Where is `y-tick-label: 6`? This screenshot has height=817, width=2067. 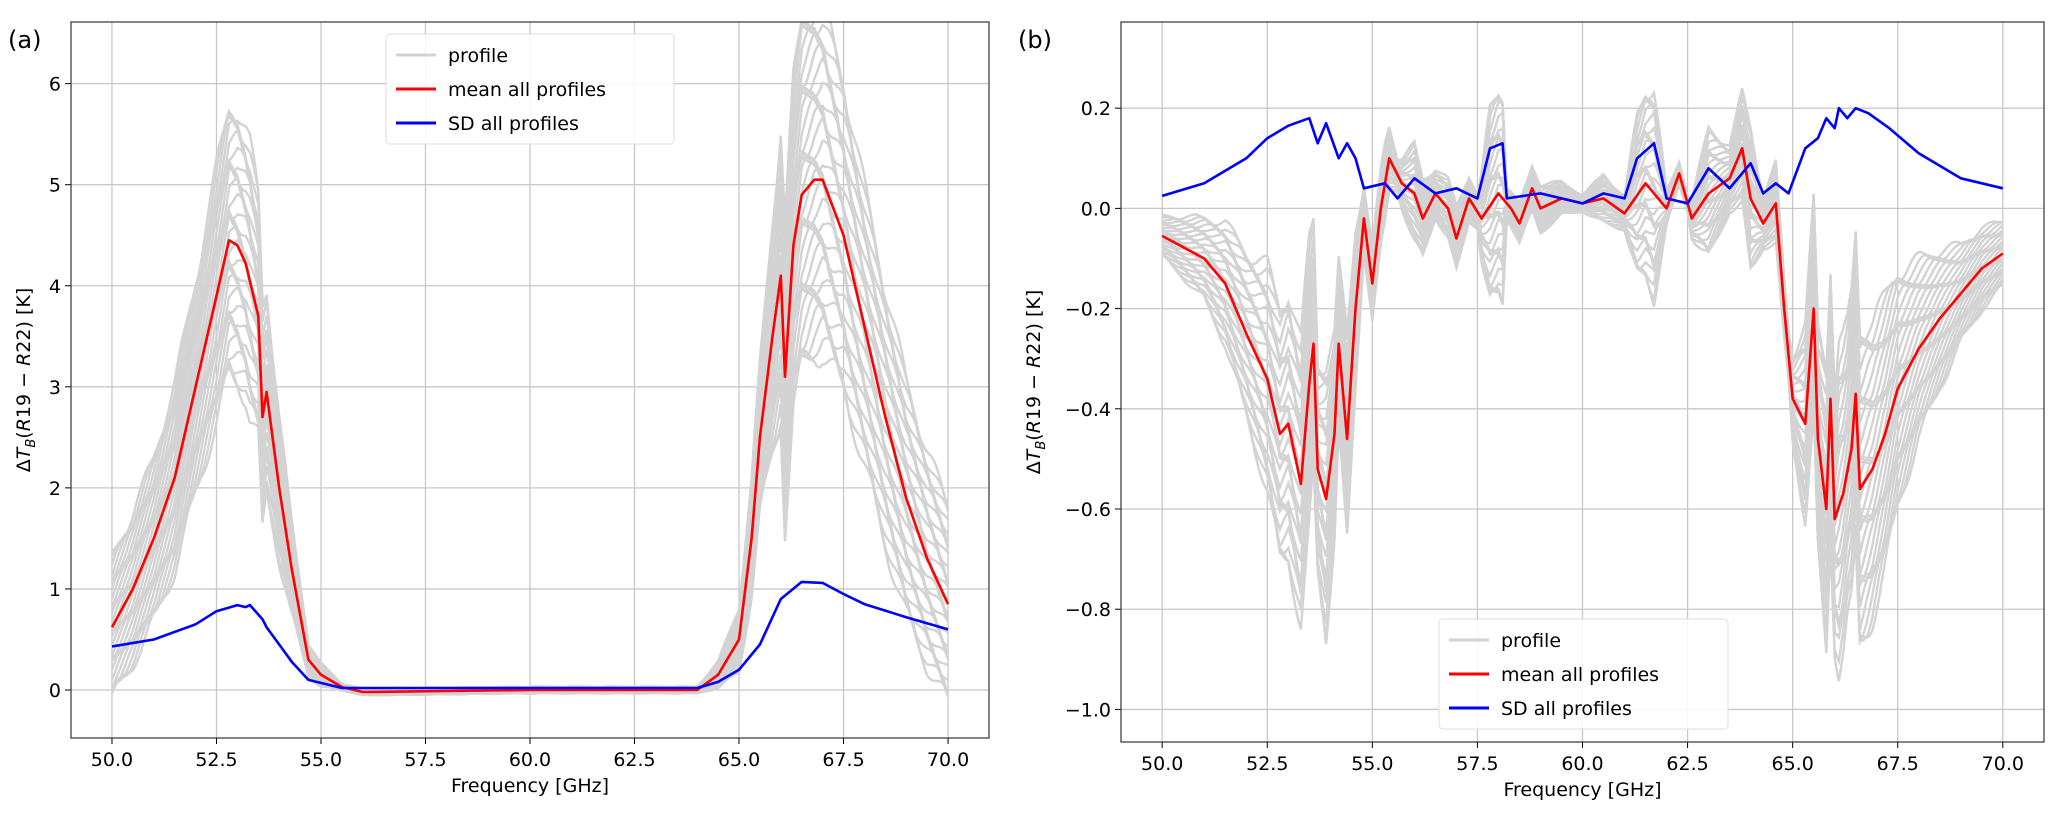 y-tick-label: 6 is located at coordinates (55, 85).